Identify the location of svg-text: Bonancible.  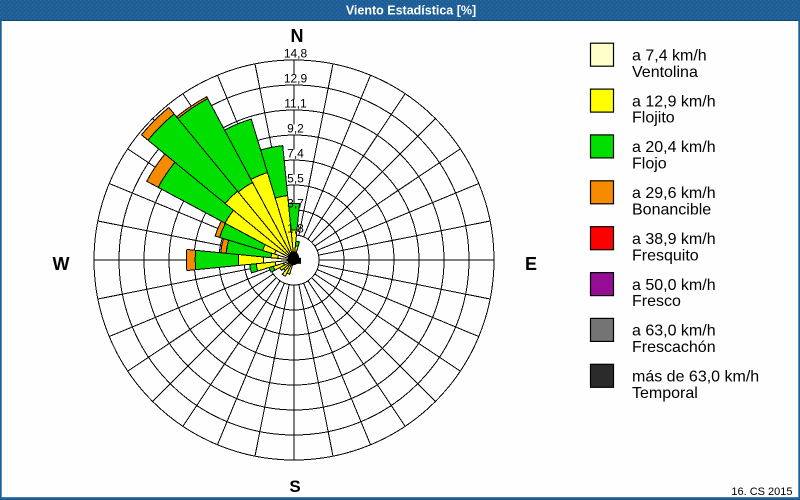
(671, 209).